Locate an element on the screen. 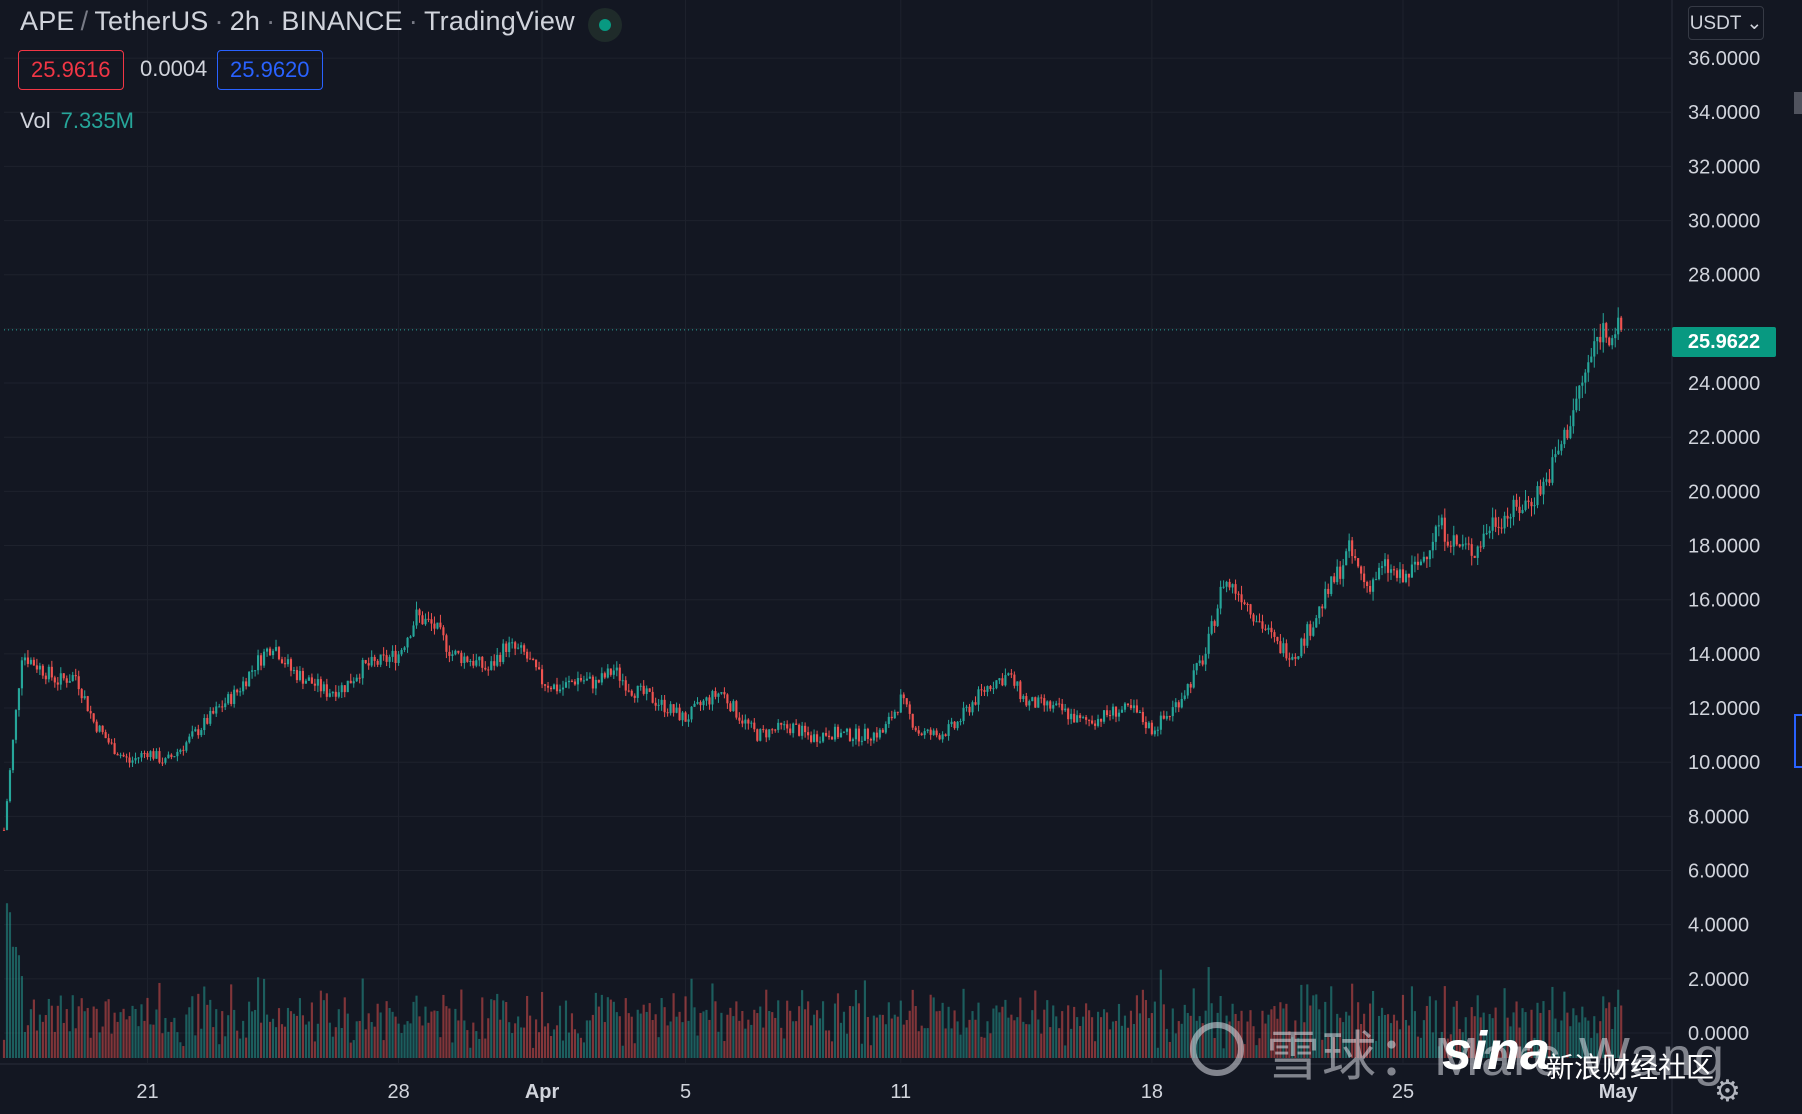 The height and width of the screenshot is (1114, 1802). settings-gear-icon: ⚙ is located at coordinates (1727, 1091).